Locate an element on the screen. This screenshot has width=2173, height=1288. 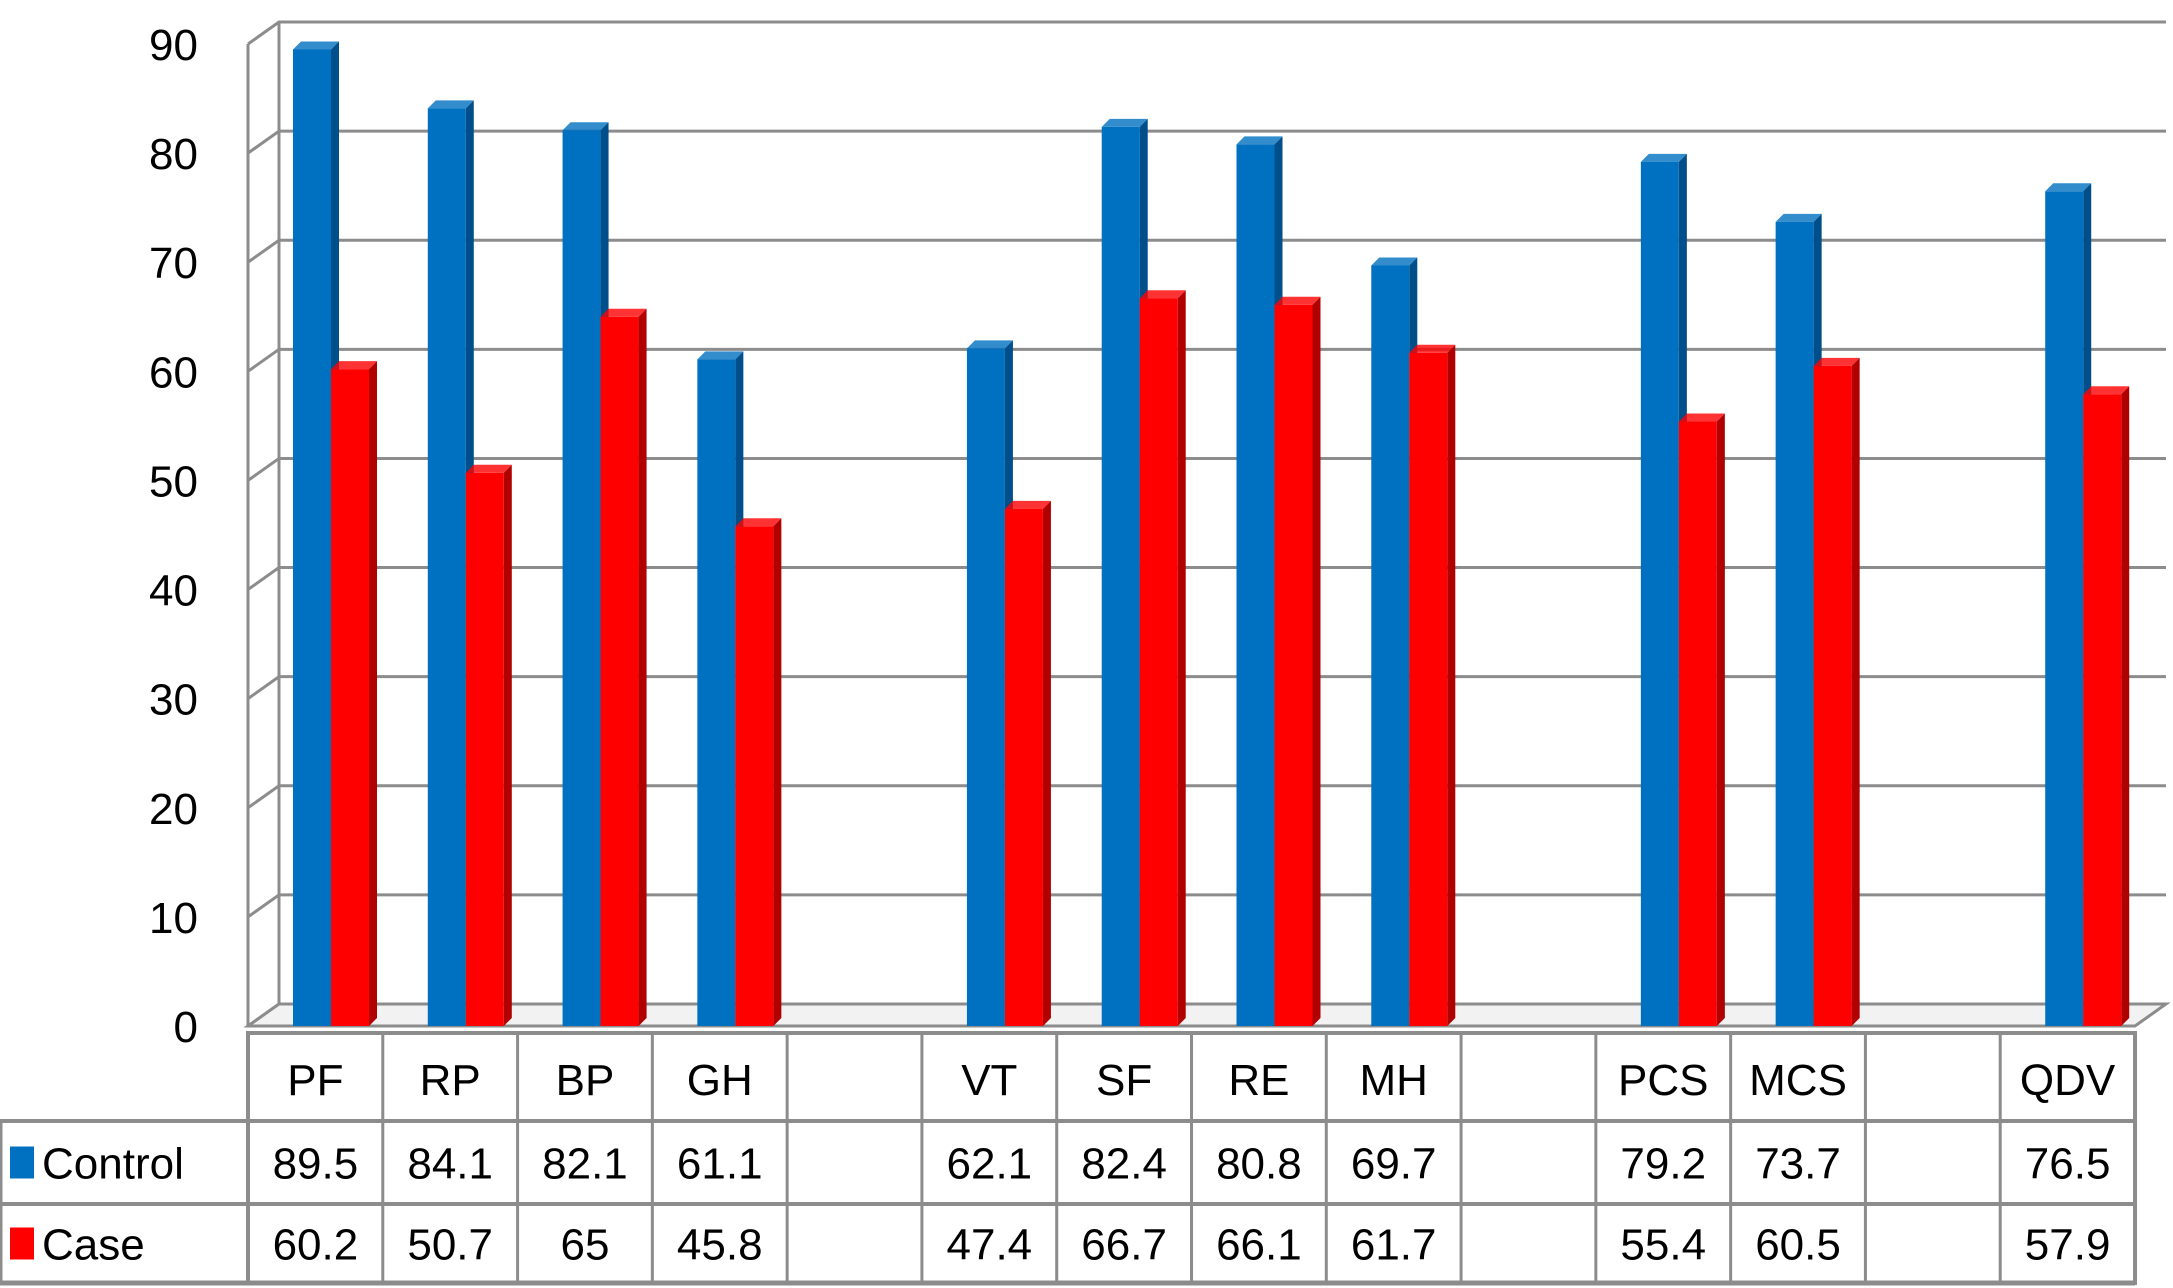
chart-floor is located at coordinates (1207, 1015).